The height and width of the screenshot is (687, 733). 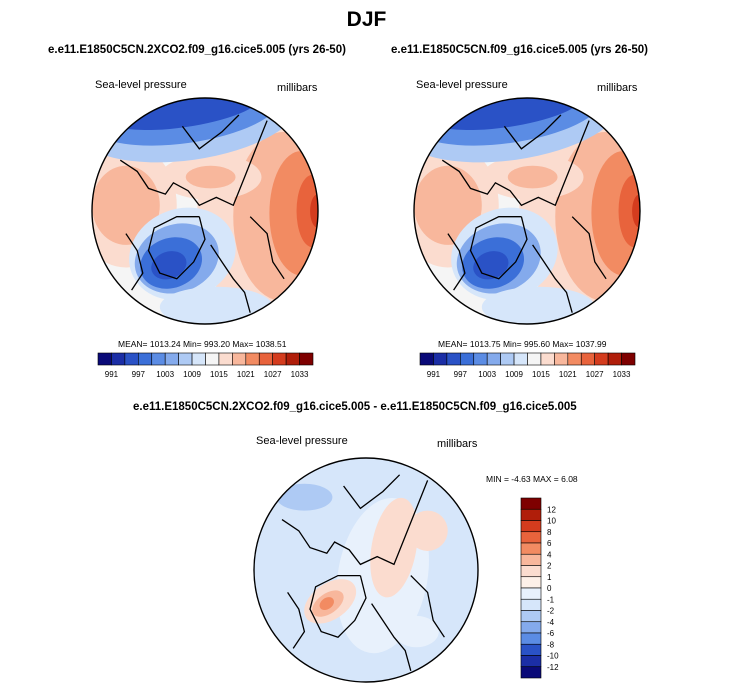 I want to click on panel3-colorbar-tick-7: 0, so click(x=549, y=588).